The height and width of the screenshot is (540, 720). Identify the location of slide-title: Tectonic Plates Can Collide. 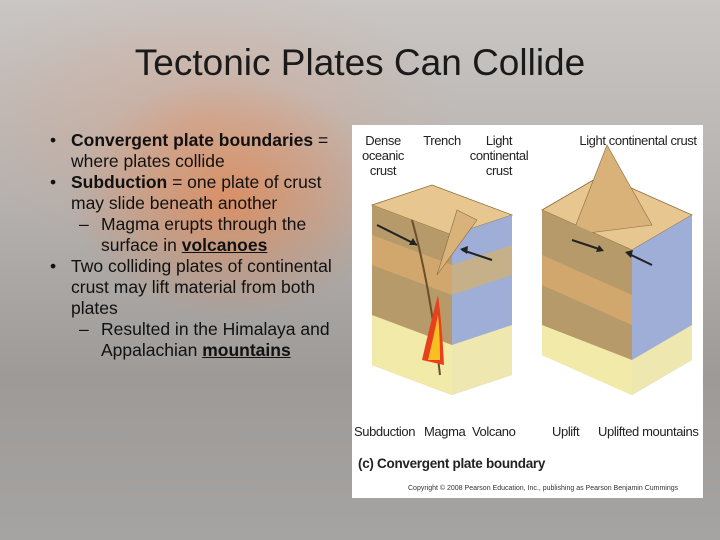
(360, 62).